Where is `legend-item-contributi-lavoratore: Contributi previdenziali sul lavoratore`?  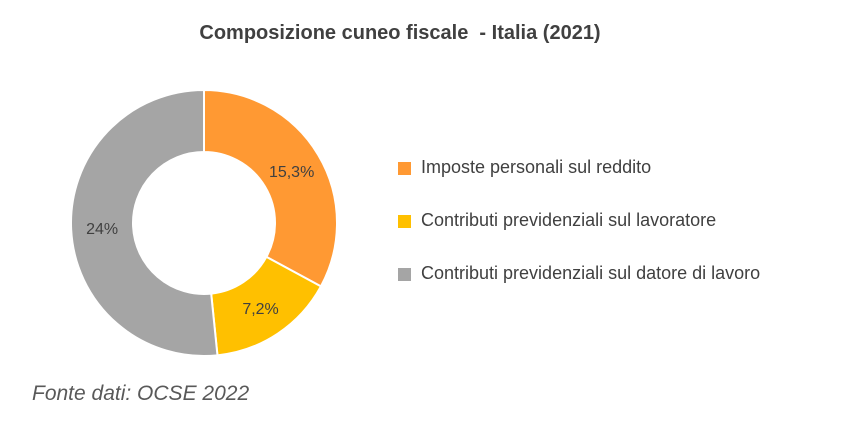
legend-item-contributi-lavoratore: Contributi previdenziali sul lavoratore is located at coordinates (579, 229).